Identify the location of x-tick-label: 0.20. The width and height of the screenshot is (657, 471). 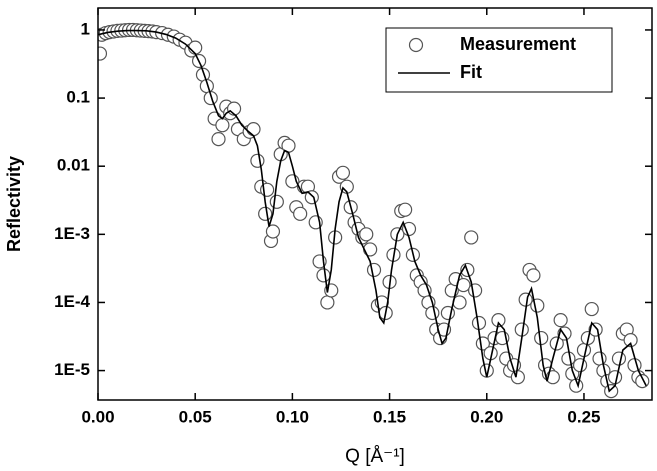
(486, 416).